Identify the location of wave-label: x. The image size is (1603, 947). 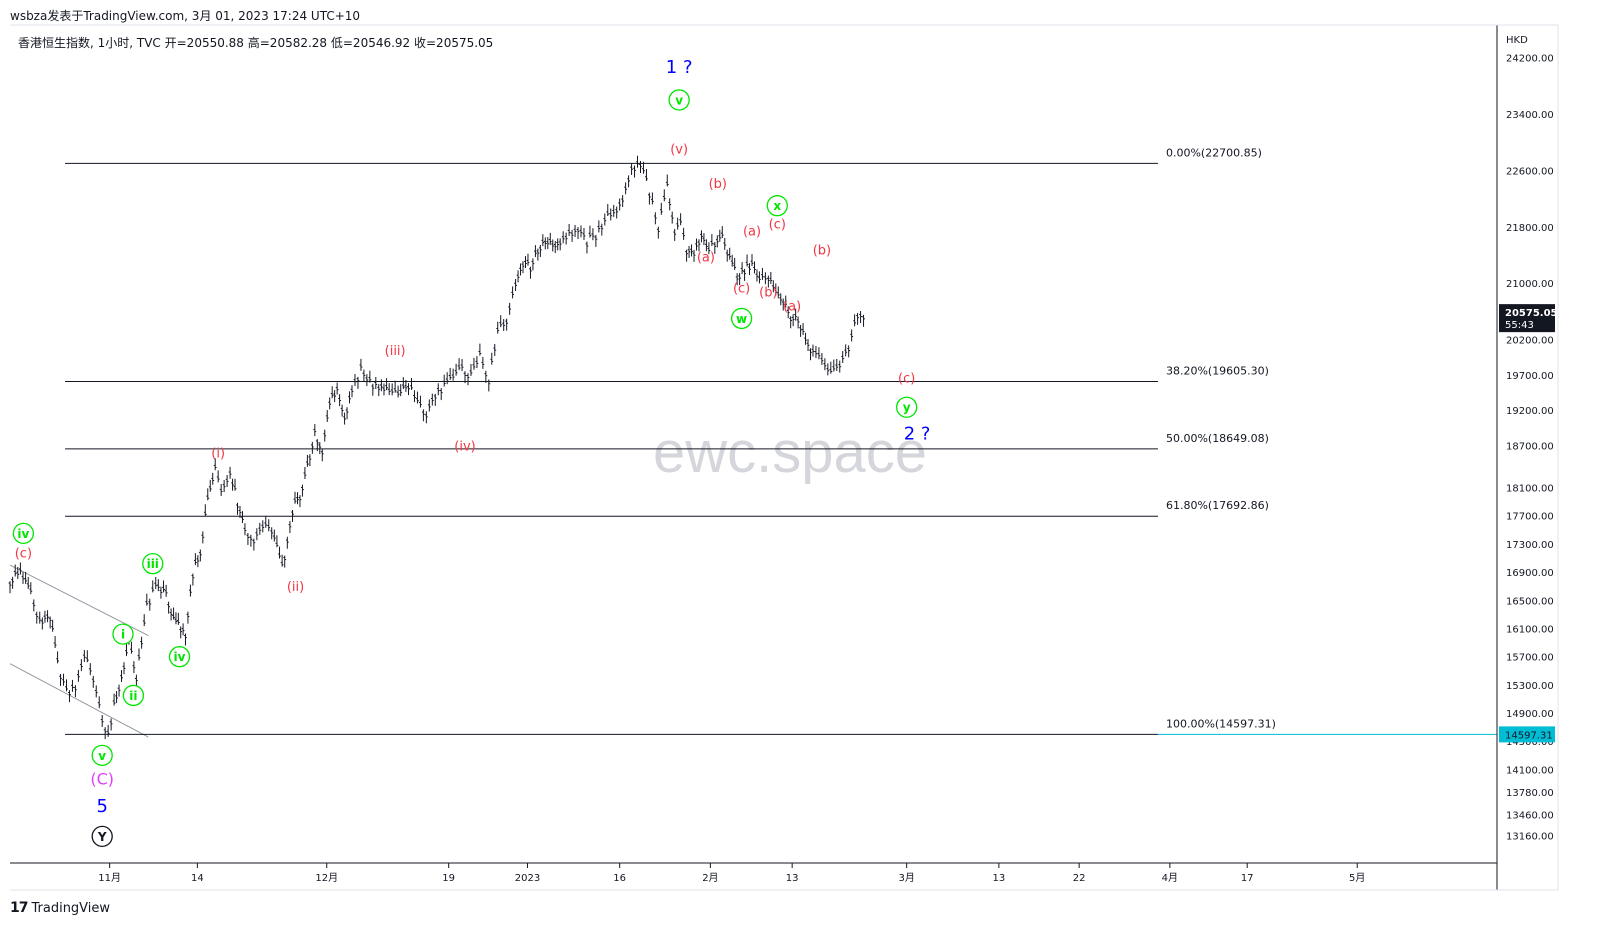
(777, 206).